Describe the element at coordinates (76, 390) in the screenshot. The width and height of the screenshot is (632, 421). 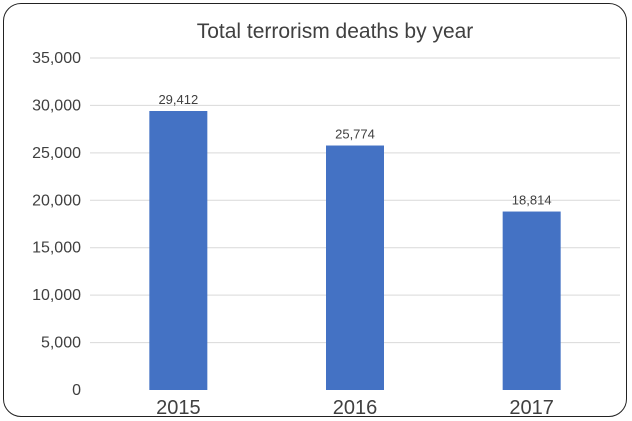
I see `y-tick-label: 0` at that location.